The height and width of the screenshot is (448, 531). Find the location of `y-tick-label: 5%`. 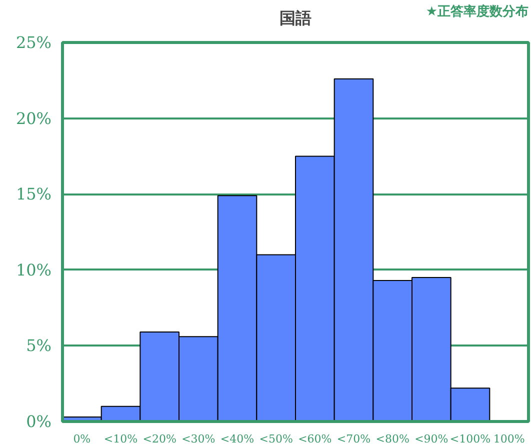

y-tick-label: 5% is located at coordinates (39, 346).